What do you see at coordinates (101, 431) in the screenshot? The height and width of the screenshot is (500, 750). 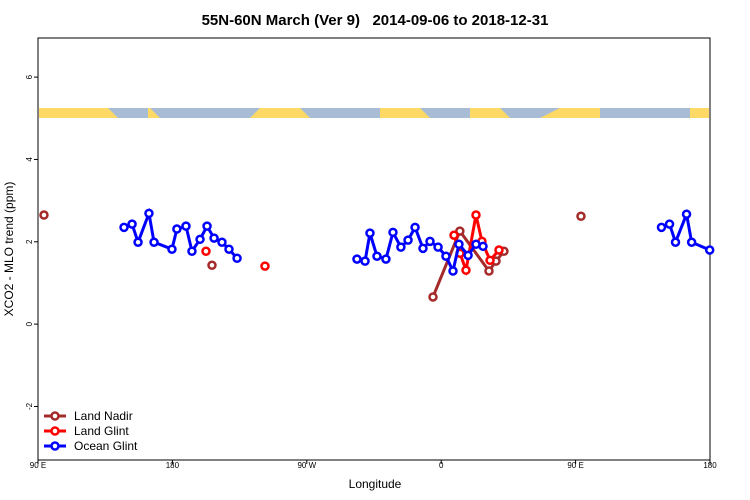 I see `legend-label: Land Glint` at bounding box center [101, 431].